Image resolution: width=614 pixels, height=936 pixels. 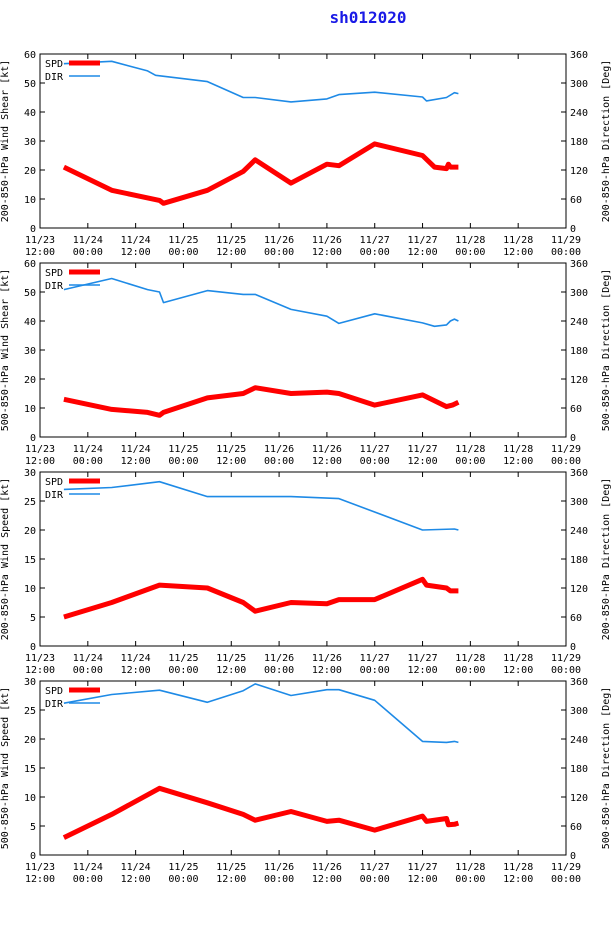 What do you see at coordinates (5, 350) in the screenshot?
I see `y-axis-label: 500-850-hPa Wind Shear [kt]` at bounding box center [5, 350].